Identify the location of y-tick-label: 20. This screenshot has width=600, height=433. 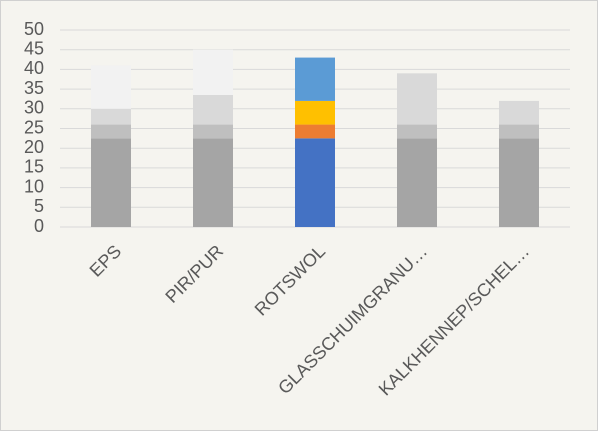
(34, 147).